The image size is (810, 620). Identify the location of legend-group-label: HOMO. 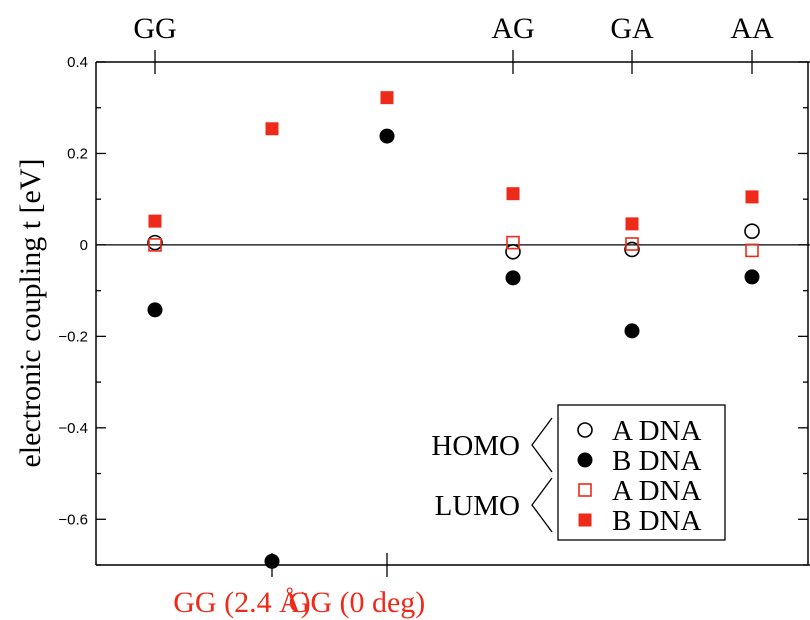
(475, 446).